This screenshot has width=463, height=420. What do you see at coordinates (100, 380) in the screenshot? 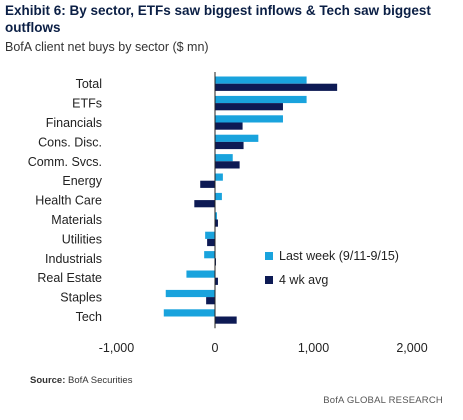
I see `source-text: BofA Securities` at bounding box center [100, 380].